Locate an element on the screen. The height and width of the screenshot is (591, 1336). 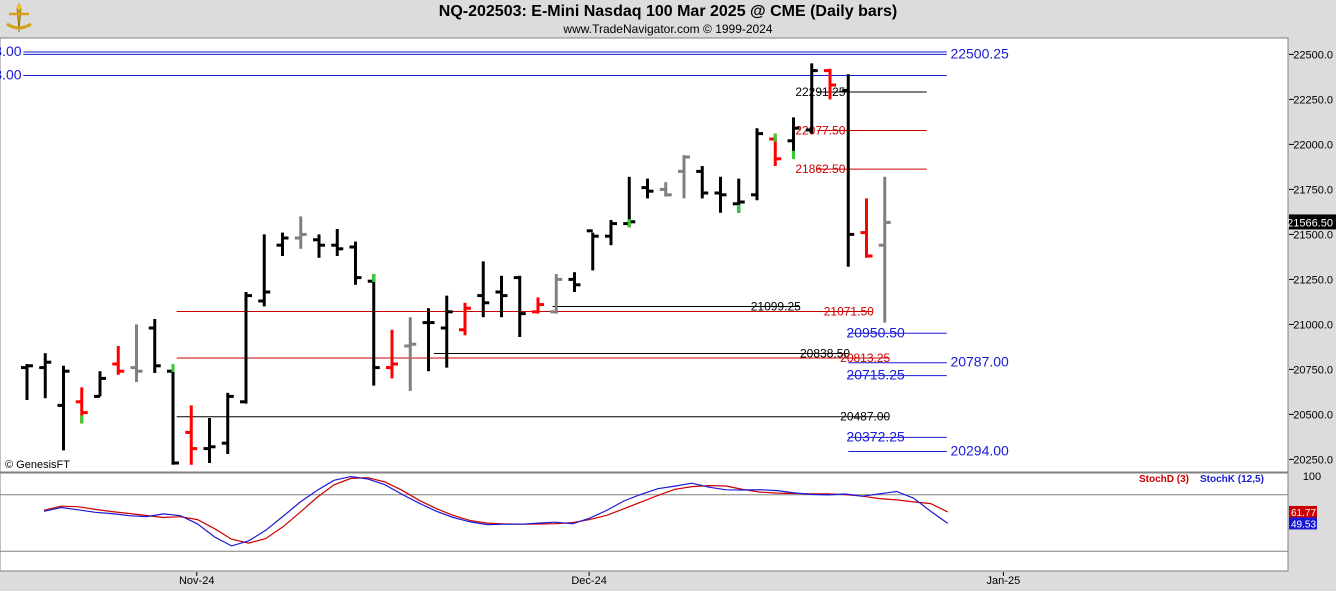
level-label-1: 22500.25 is located at coordinates (979, 53).